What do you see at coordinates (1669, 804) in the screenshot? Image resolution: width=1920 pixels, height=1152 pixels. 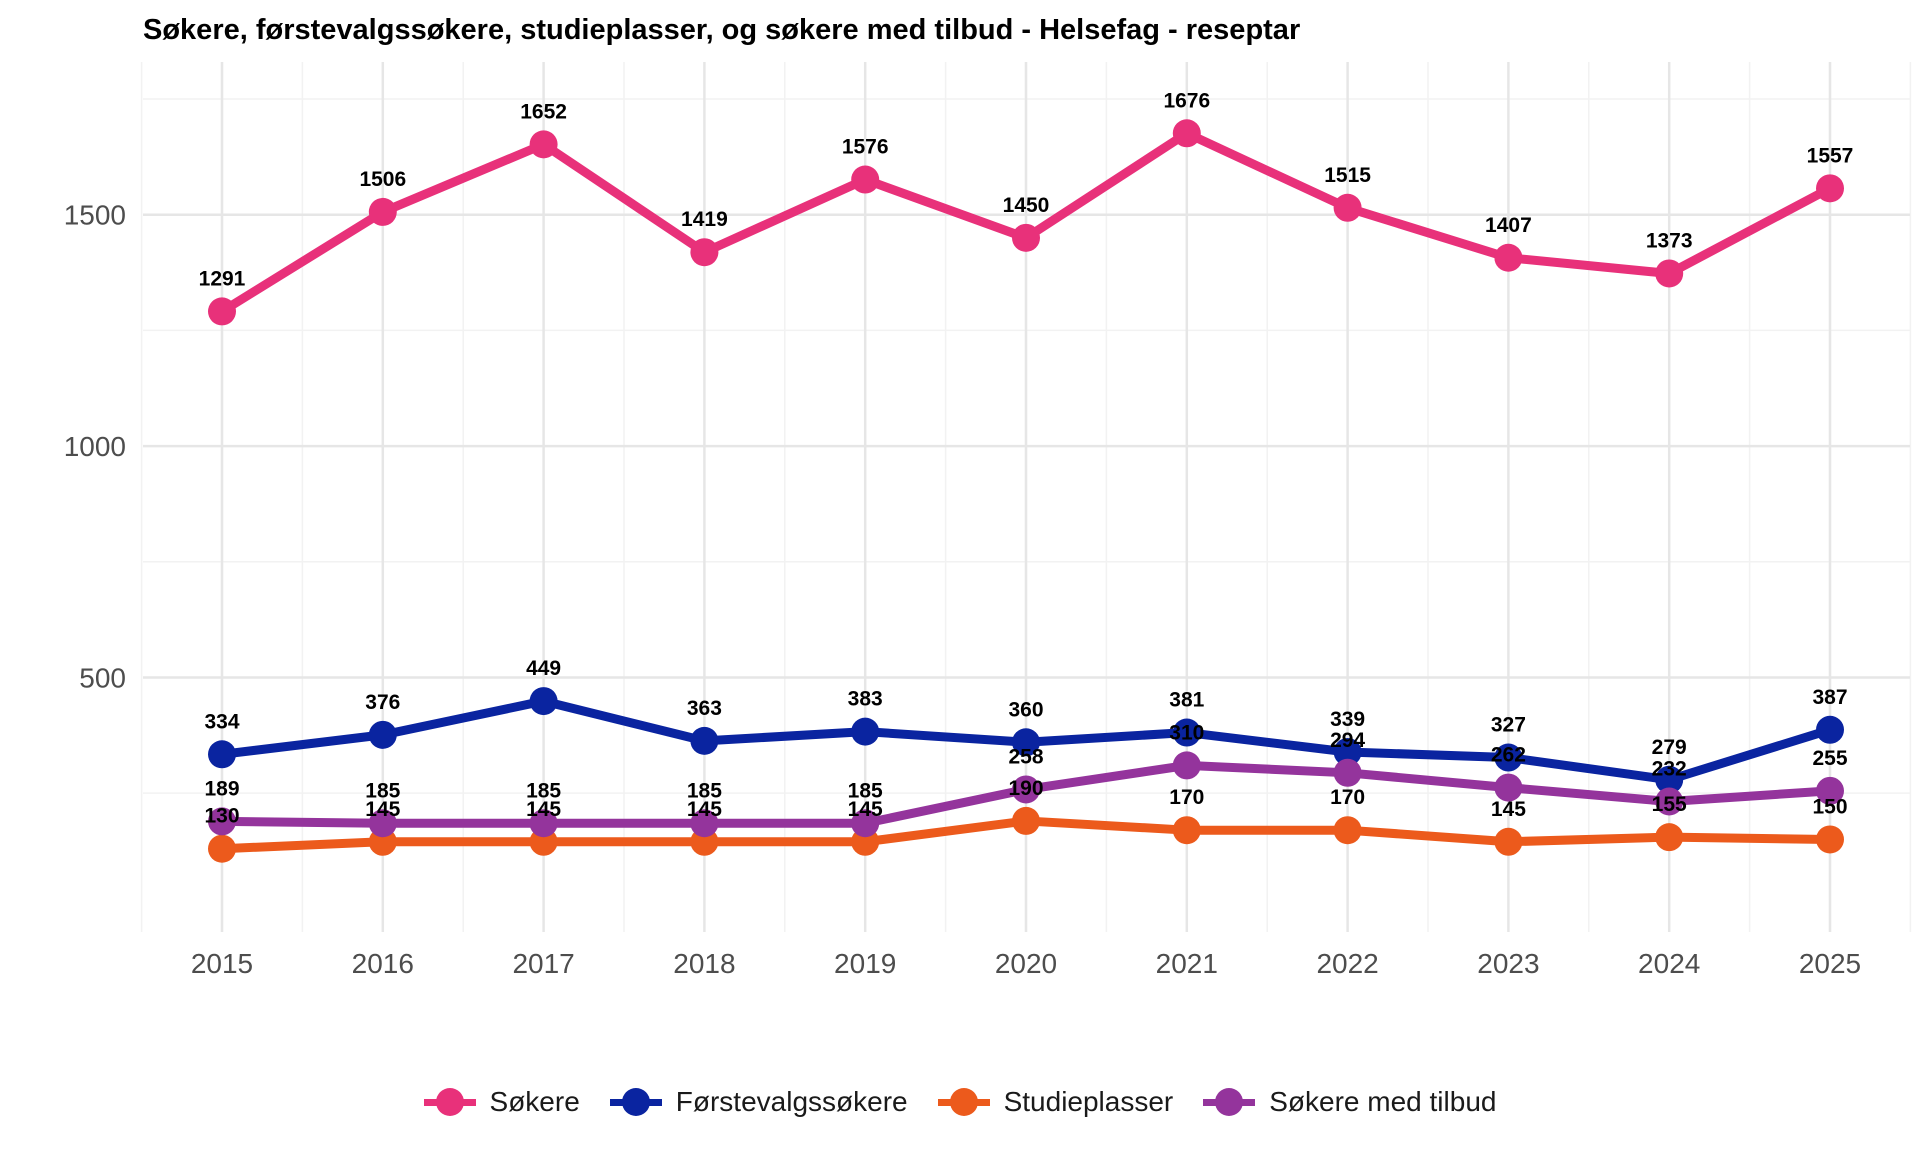 I see `data-label: 155` at bounding box center [1669, 804].